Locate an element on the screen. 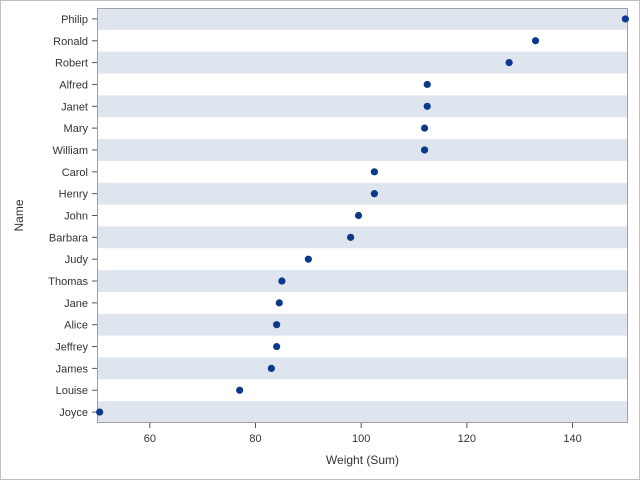 This screenshot has width=640, height=480. y-tick-label: Alfred is located at coordinates (73, 85).